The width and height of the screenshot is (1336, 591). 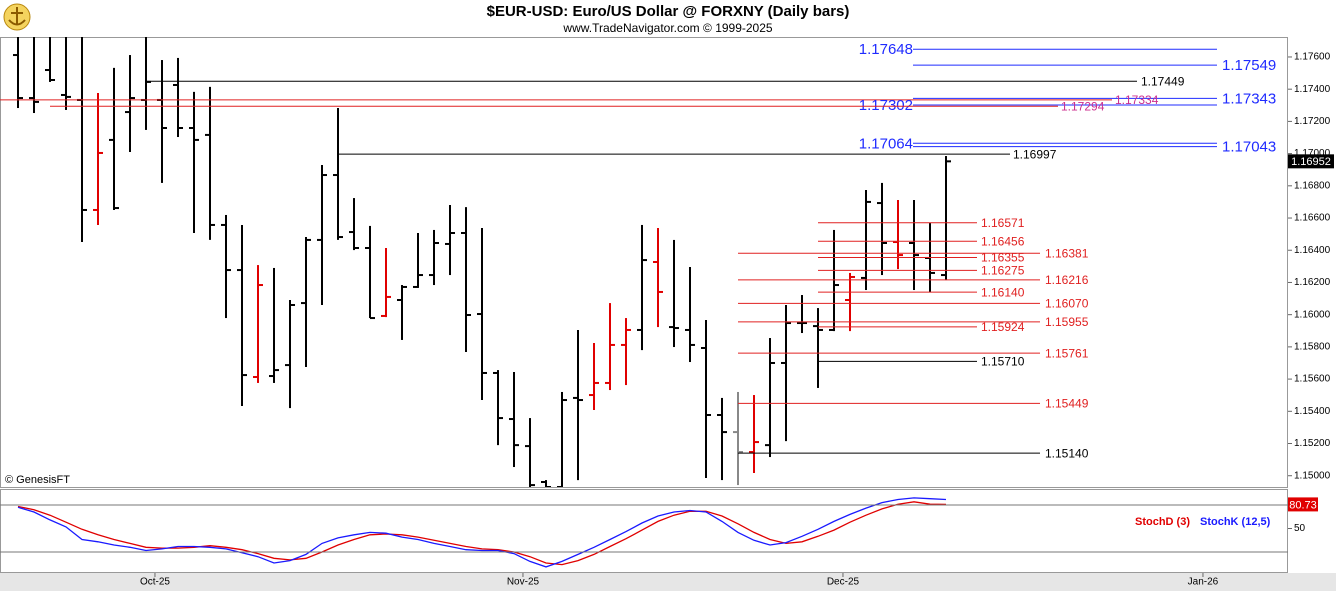 What do you see at coordinates (1067, 353) in the screenshot?
I see `level-label: 1.15761` at bounding box center [1067, 353].